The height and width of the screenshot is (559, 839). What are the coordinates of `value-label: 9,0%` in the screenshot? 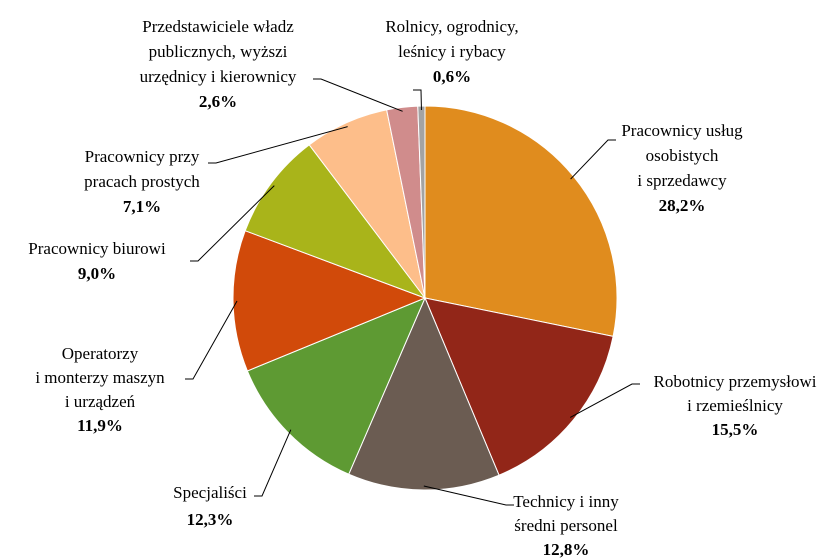 It's located at (97, 273).